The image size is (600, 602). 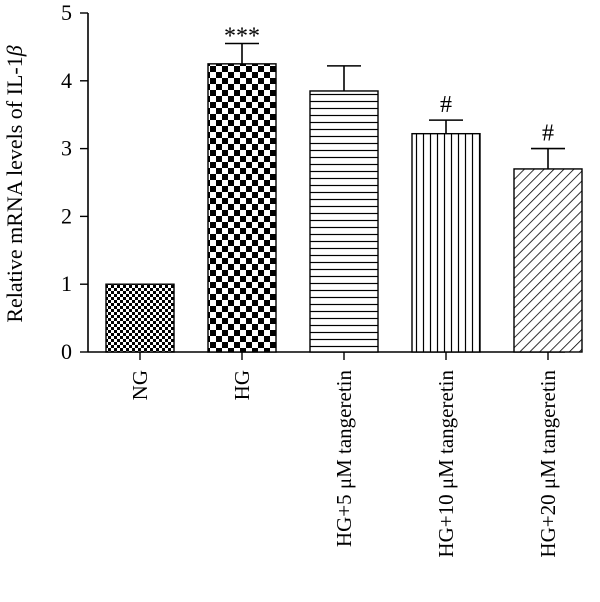 I want to click on x-ticks, so click(x=344, y=356).